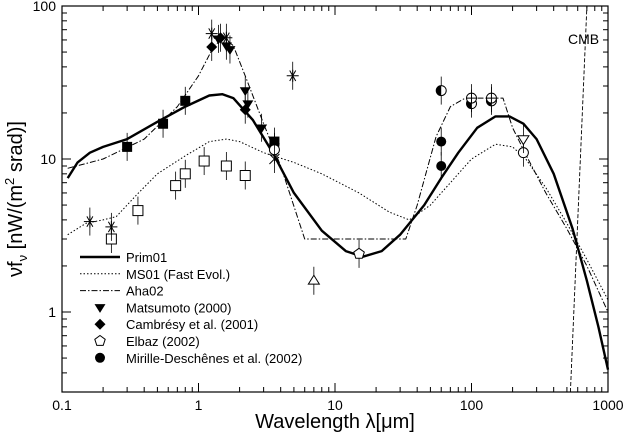  I want to click on svg-text: νfν [nW/(m2 srad)], so click(16, 199).